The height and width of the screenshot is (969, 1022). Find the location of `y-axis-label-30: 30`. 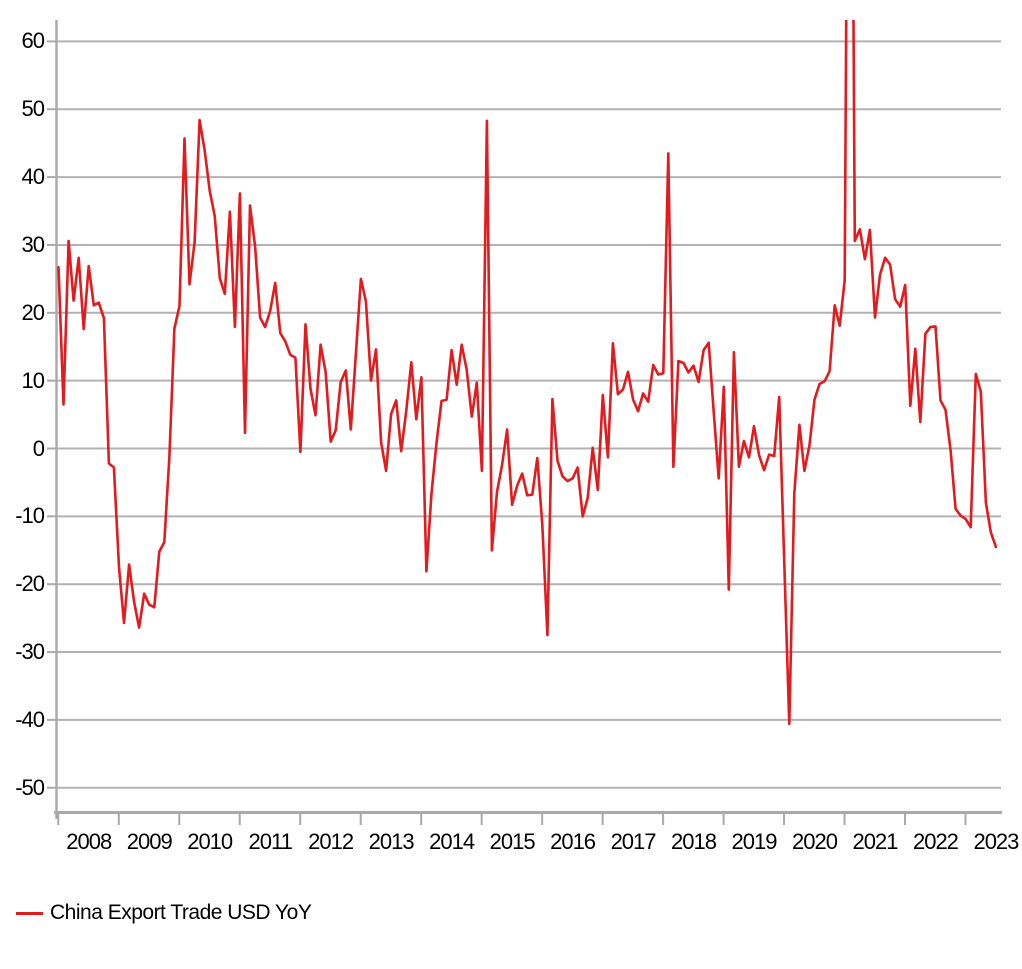

y-axis-label-30: 30 is located at coordinates (33, 244).